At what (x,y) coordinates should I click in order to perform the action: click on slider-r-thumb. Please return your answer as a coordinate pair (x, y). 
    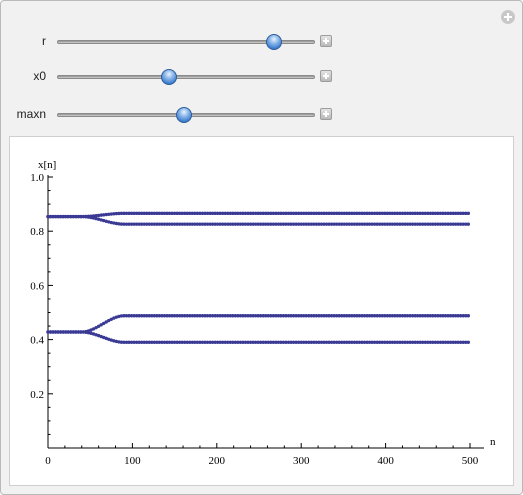
    Looking at the image, I should click on (274, 42).